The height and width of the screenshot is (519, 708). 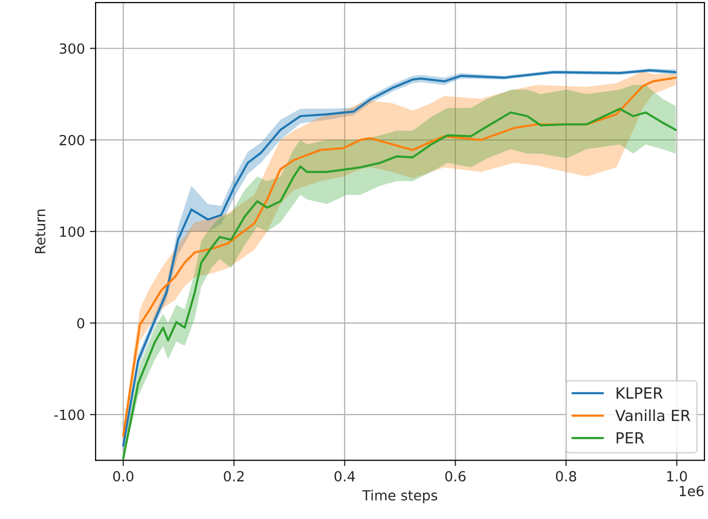 What do you see at coordinates (72, 140) in the screenshot?
I see `y-tick-label: 200` at bounding box center [72, 140].